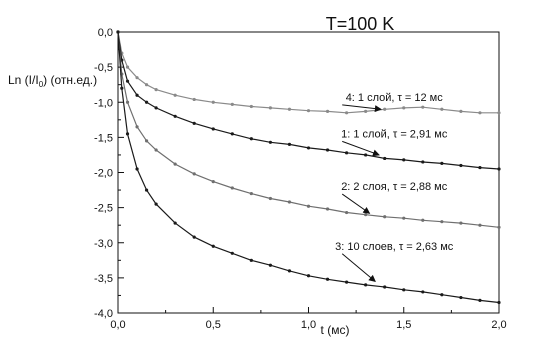  I want to click on series-label-2: 1: 1 слой, τ = 2,91 мс, so click(394, 134).